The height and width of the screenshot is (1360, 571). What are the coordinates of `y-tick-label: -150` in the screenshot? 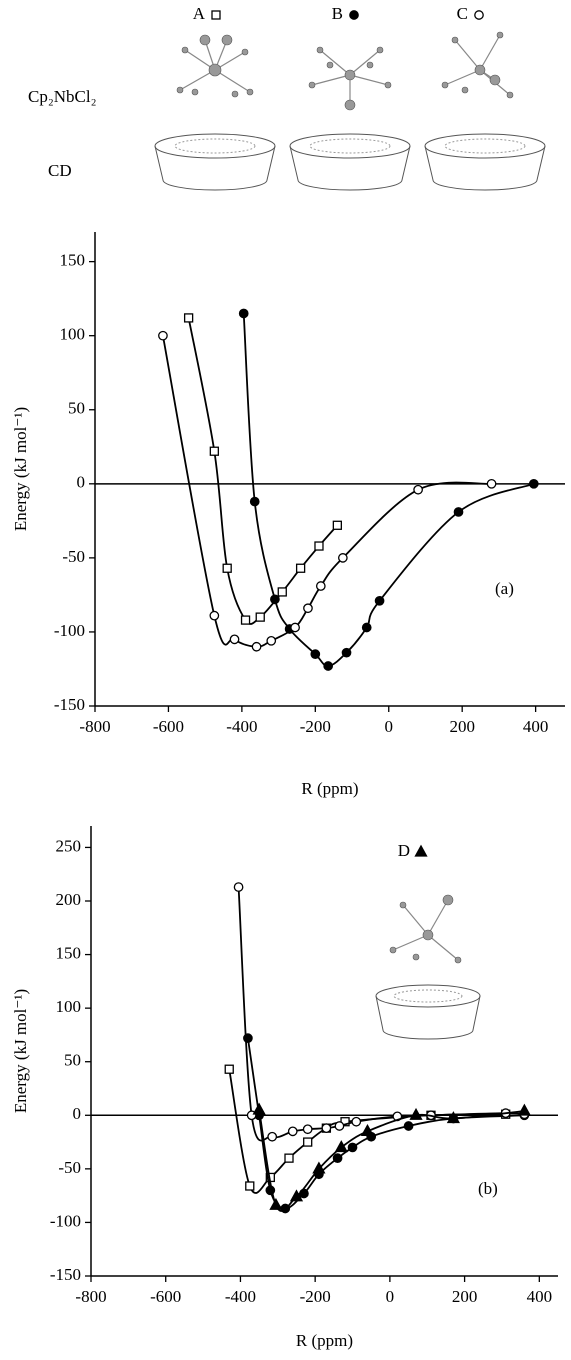 It's located at (69, 704).